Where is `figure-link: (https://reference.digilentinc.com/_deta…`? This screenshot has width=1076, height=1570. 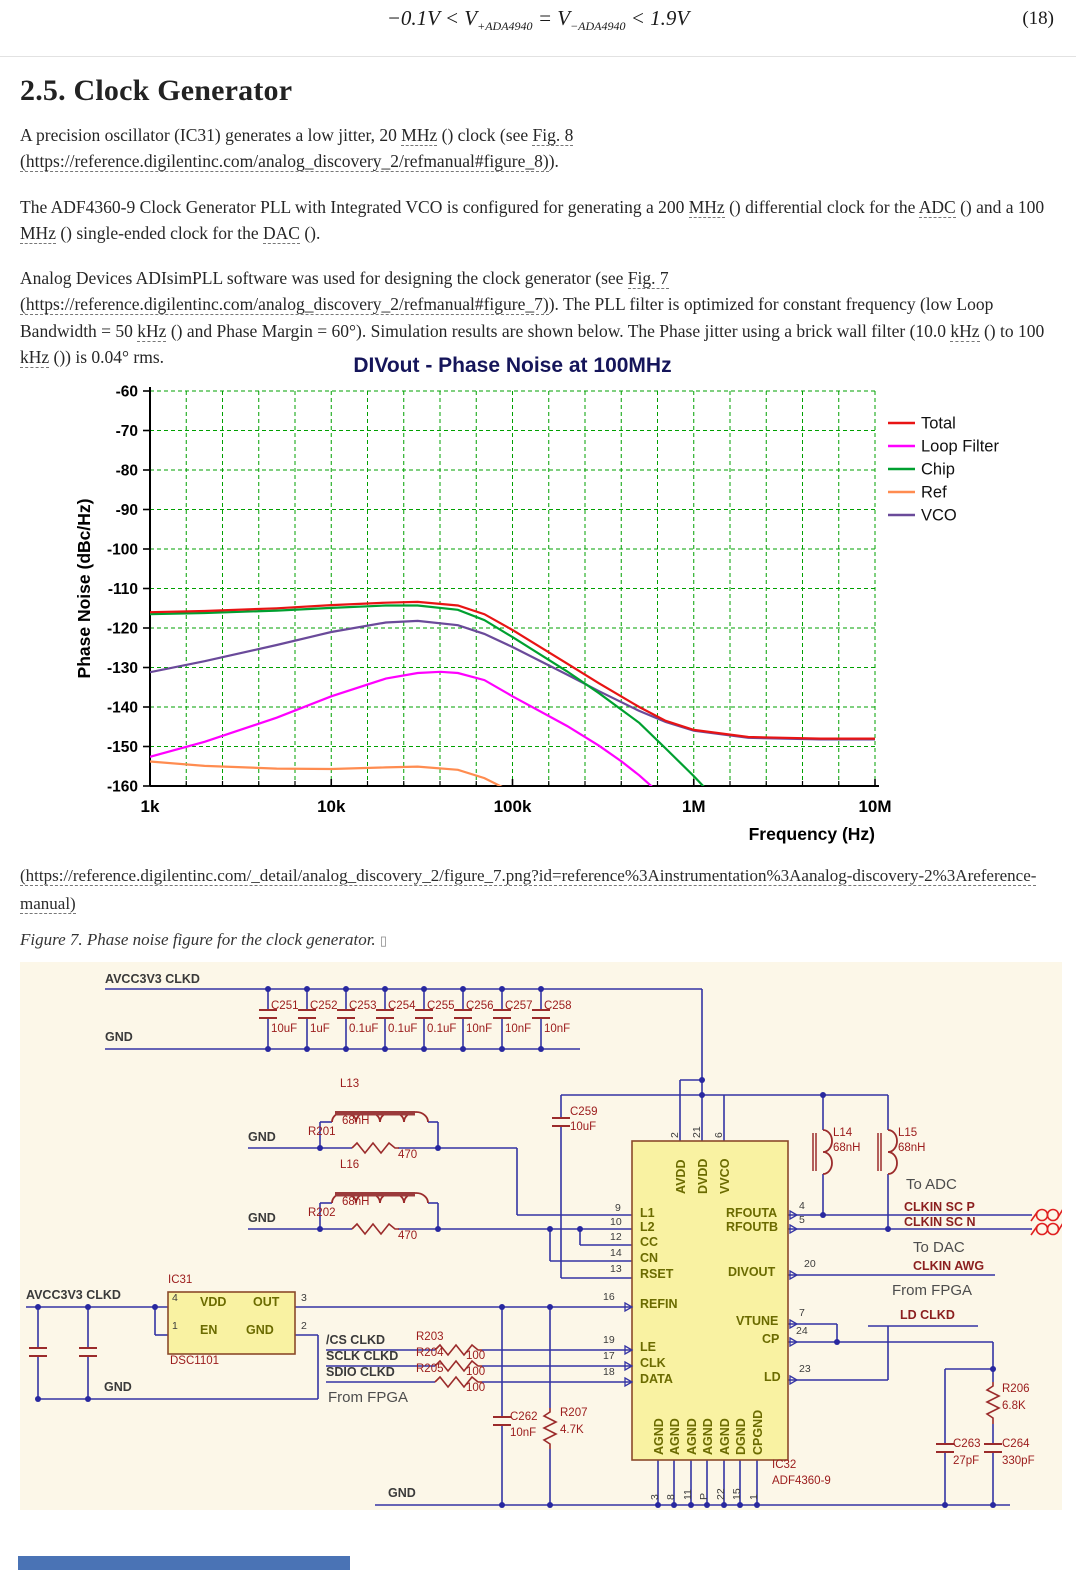
figure-link: (https://reference.digilentinc.com/_deta… is located at coordinates (541, 890).